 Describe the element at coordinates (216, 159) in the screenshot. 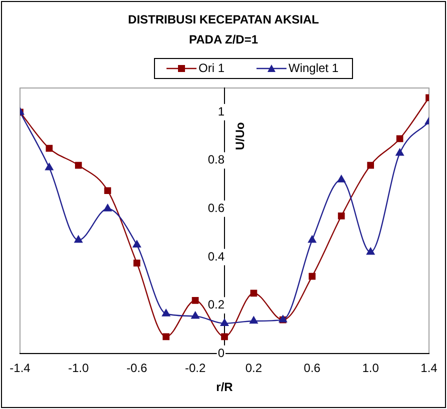

I see `y-tick-label: 0.8` at that location.